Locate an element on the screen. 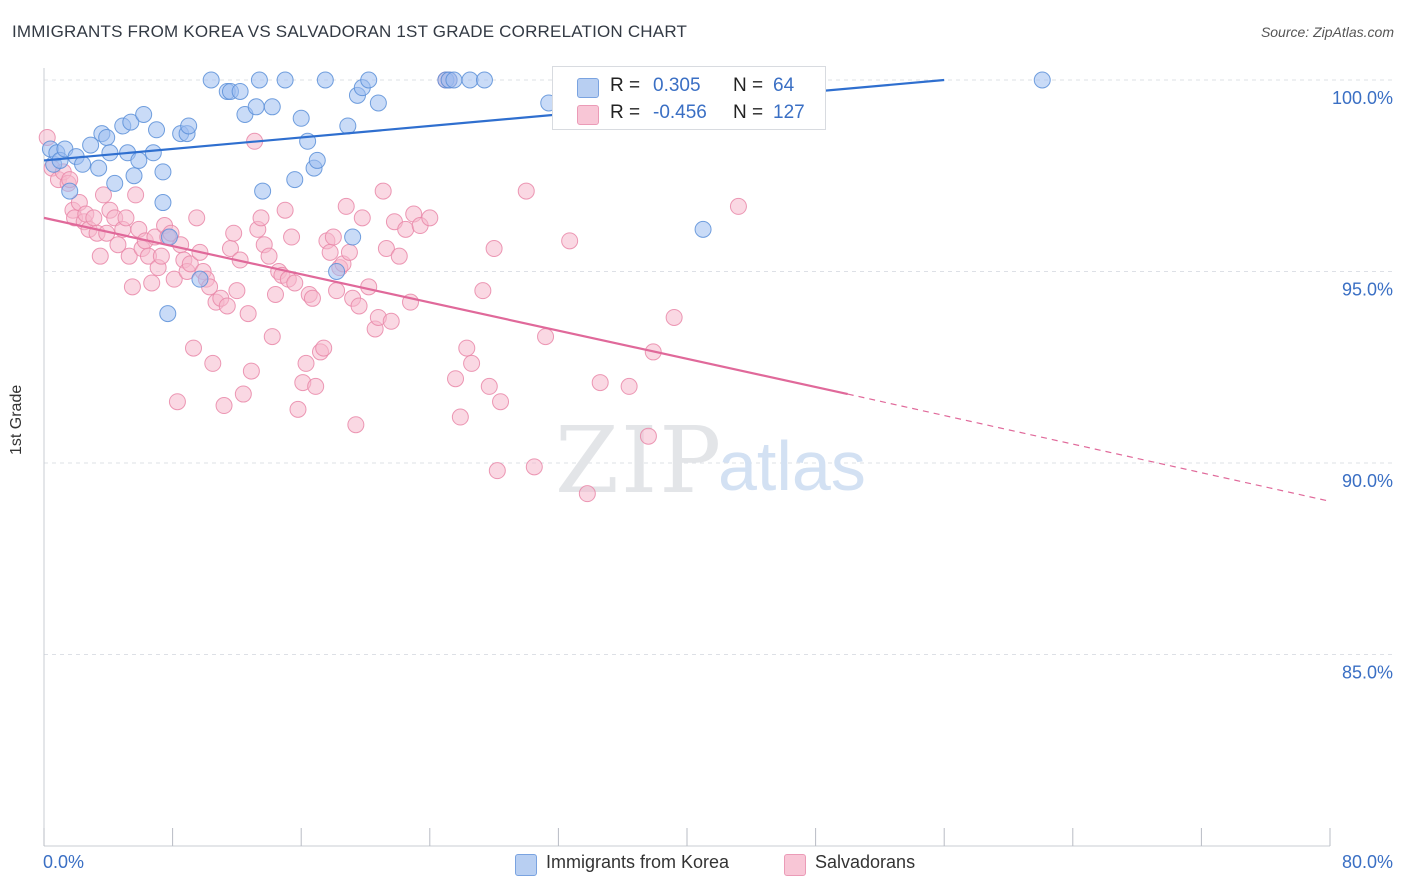 This screenshot has width=1406, height=892. stats-legend: R = 0.305 N = 64 R = -0.456 N = 127 is located at coordinates (689, 98).